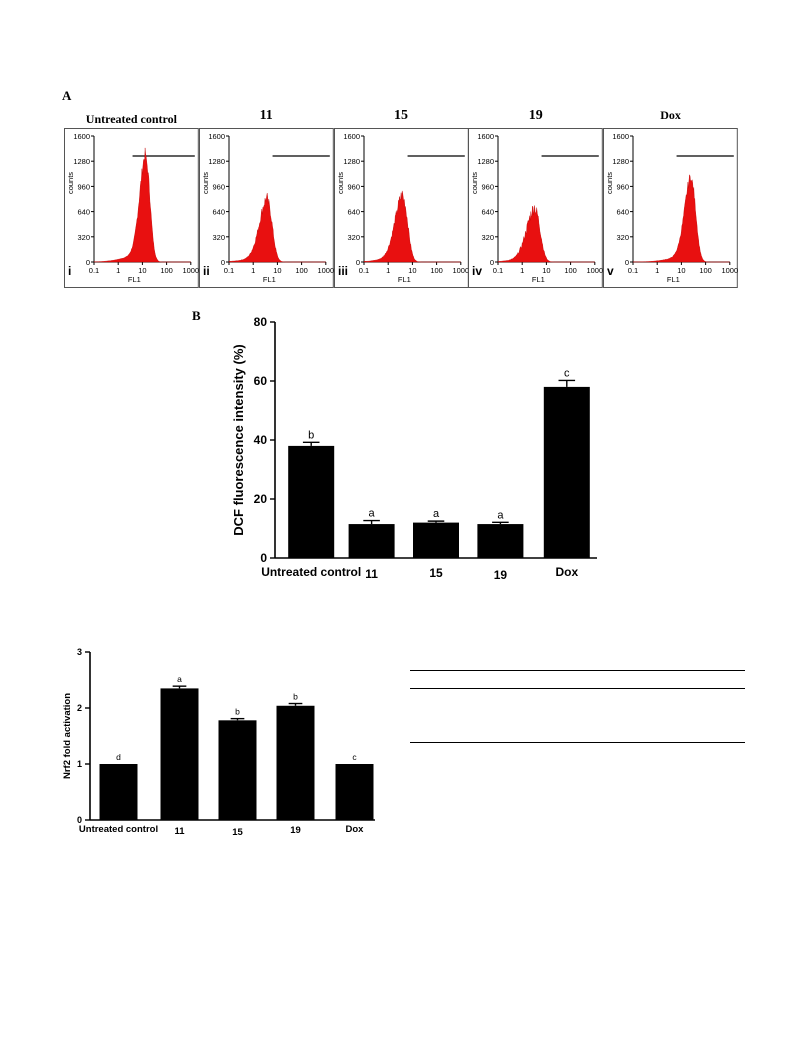  What do you see at coordinates (118, 757) in the screenshot?
I see `significance-letter: d` at bounding box center [118, 757].